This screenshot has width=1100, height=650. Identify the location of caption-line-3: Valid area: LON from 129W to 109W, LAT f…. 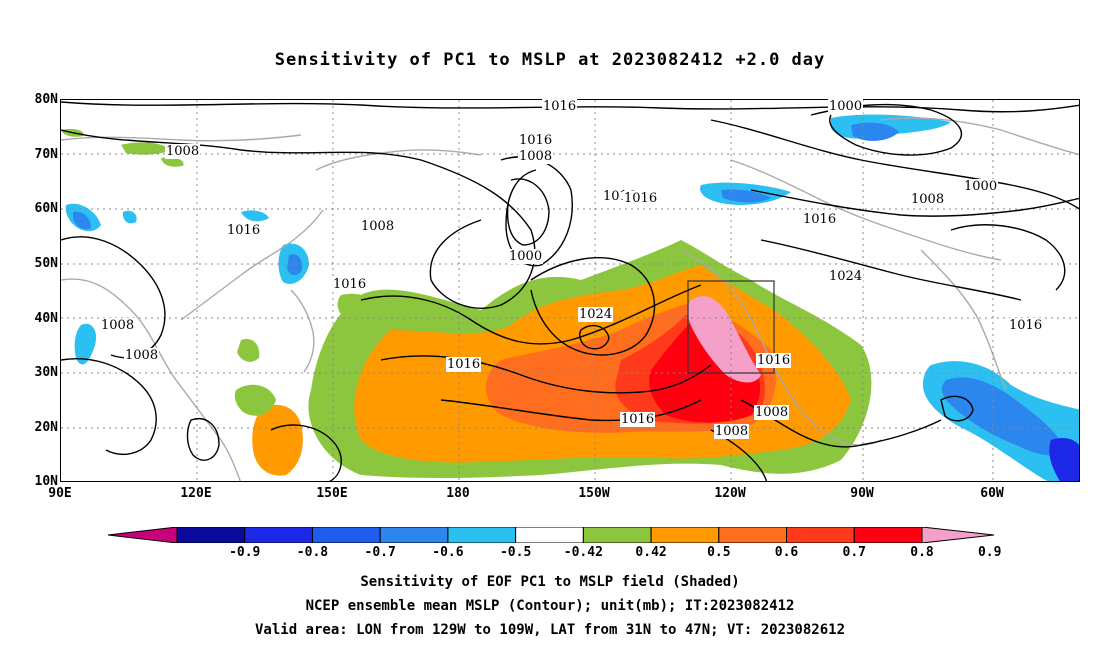
(549, 630).